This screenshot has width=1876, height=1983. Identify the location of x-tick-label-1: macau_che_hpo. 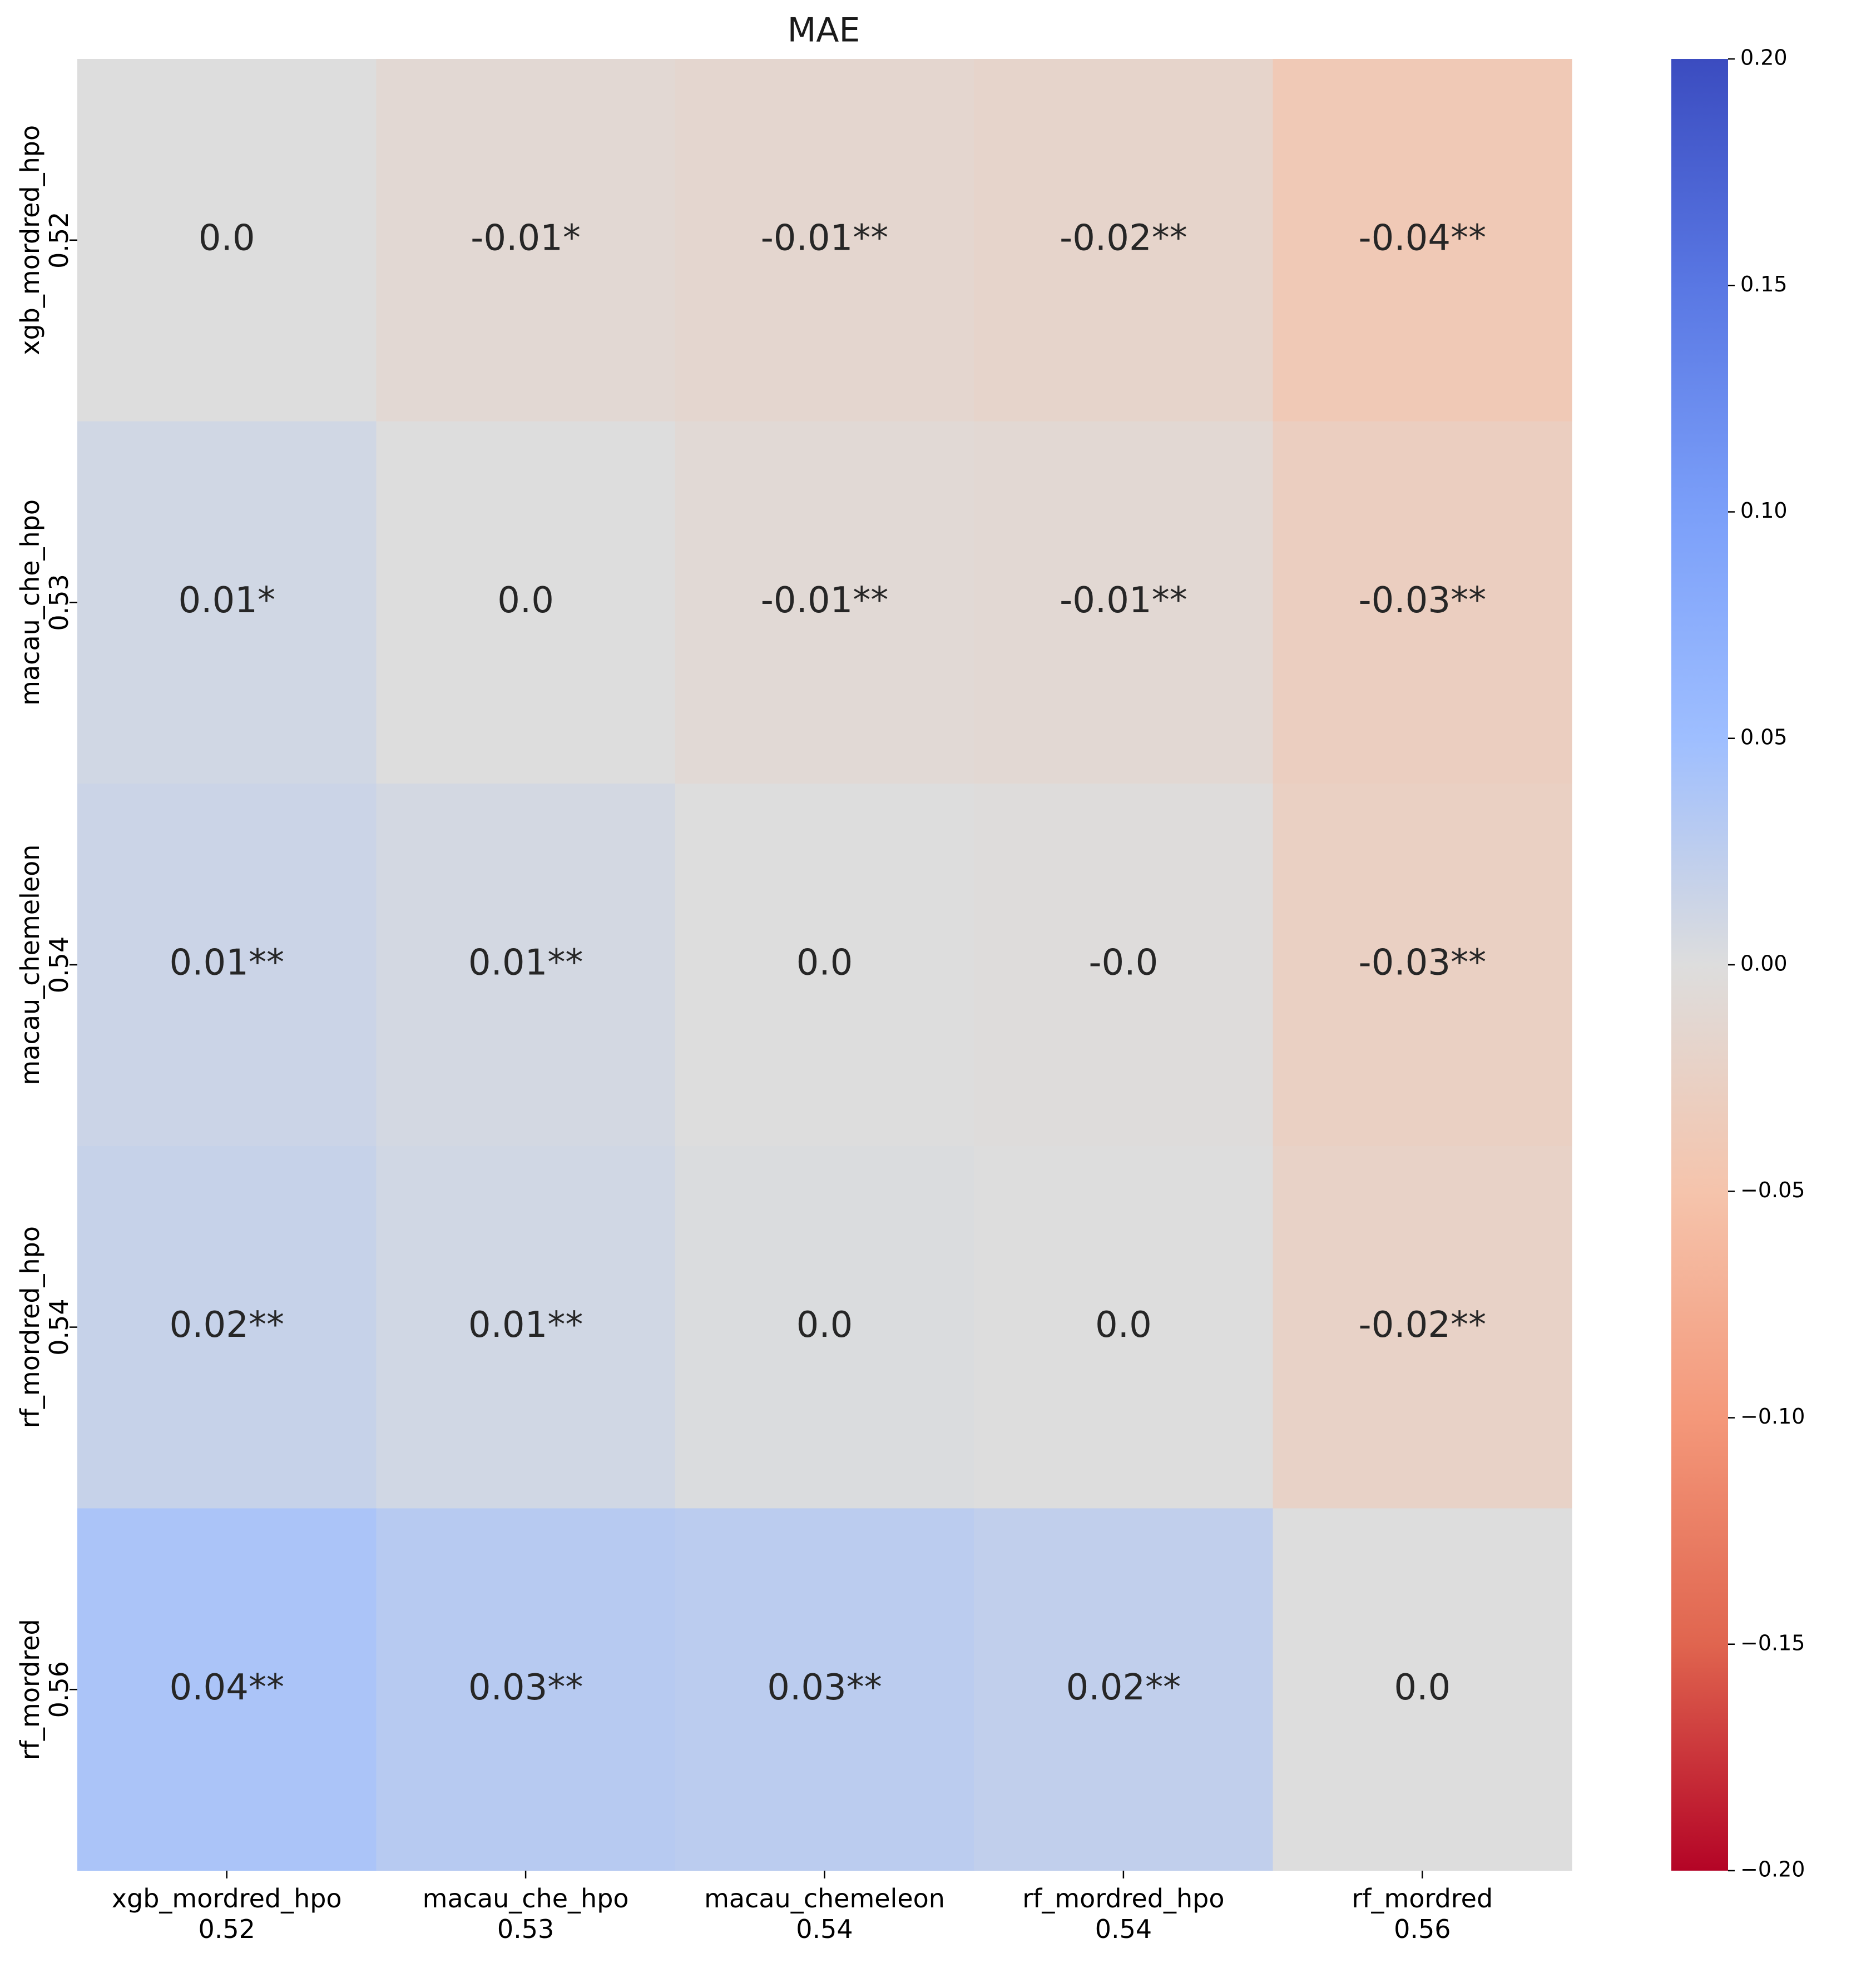
(526, 1898).